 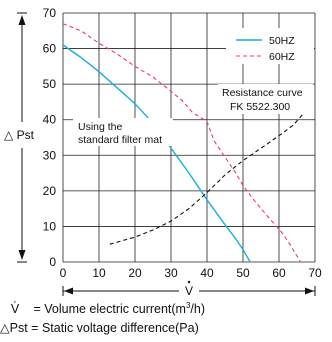 What do you see at coordinates (99, 273) in the screenshot?
I see `x-tick-label: 10` at bounding box center [99, 273].